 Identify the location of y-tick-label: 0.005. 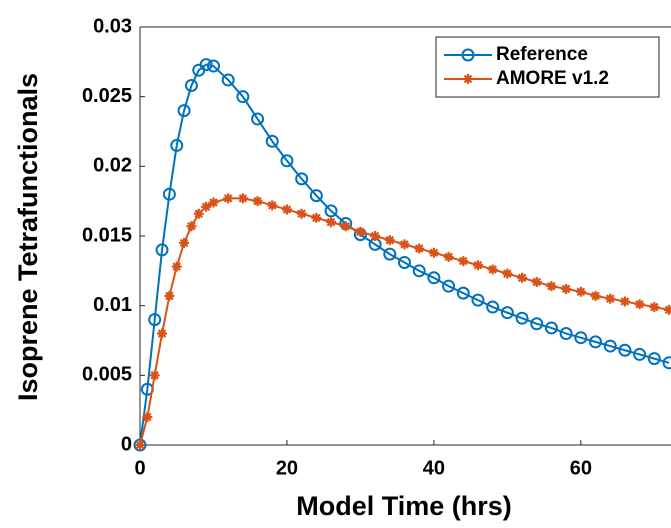
(107, 375).